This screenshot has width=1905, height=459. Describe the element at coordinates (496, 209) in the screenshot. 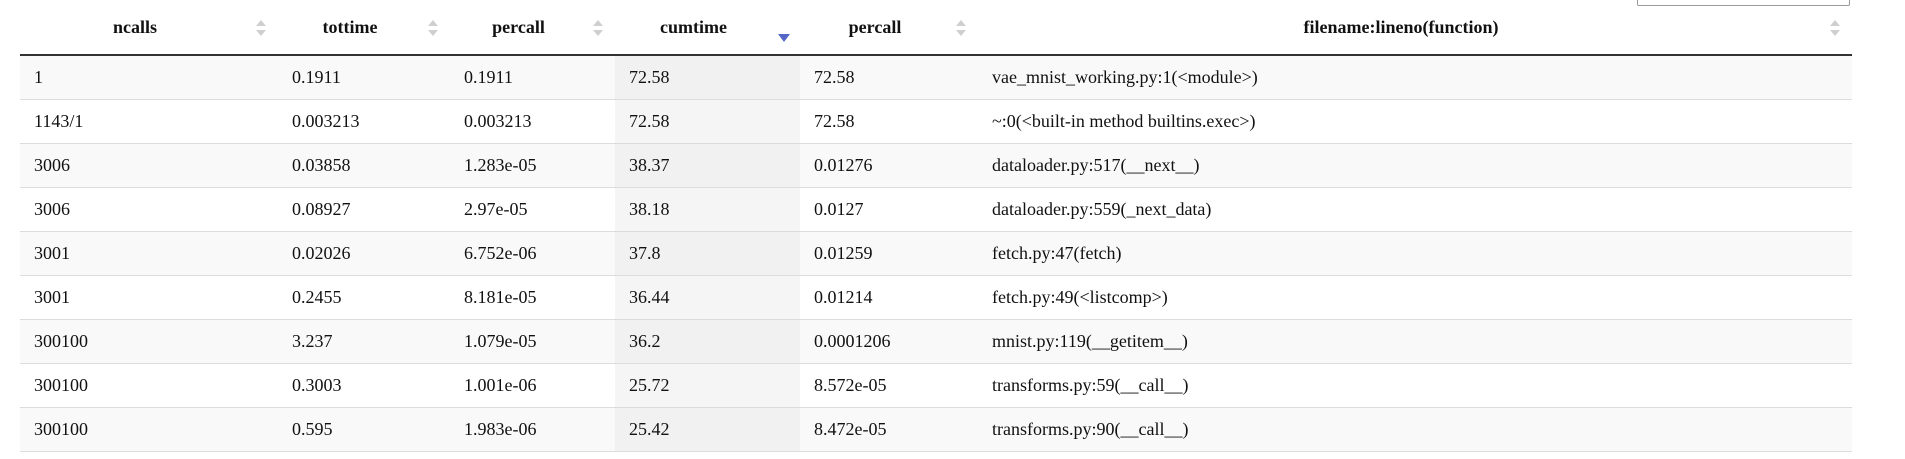

I see `cell-percall-tottime: 2.97e-05` at that location.